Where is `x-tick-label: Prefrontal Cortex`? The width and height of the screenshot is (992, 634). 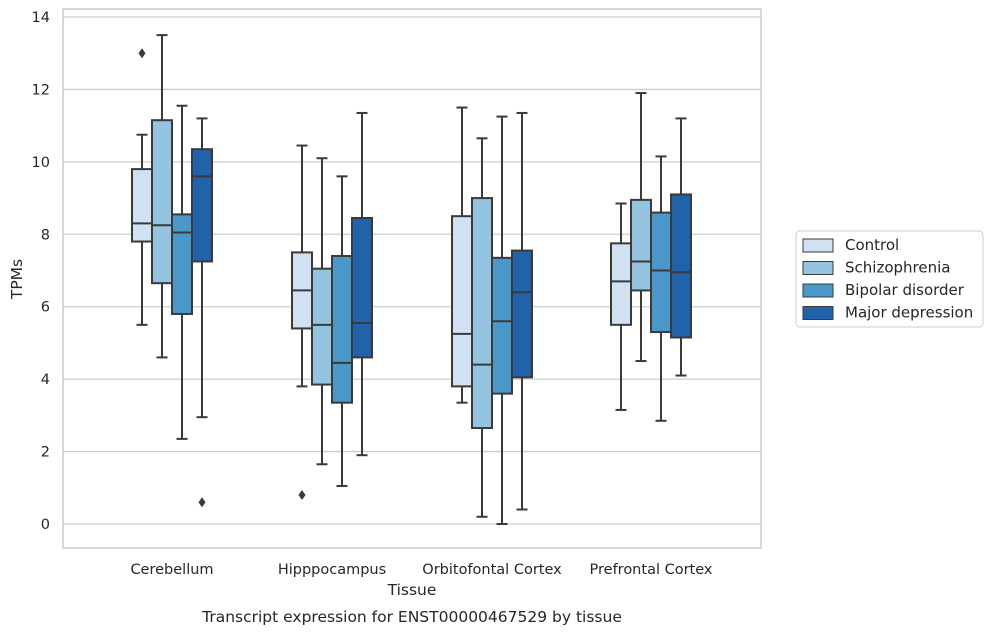
x-tick-label: Prefrontal Cortex is located at coordinates (651, 570).